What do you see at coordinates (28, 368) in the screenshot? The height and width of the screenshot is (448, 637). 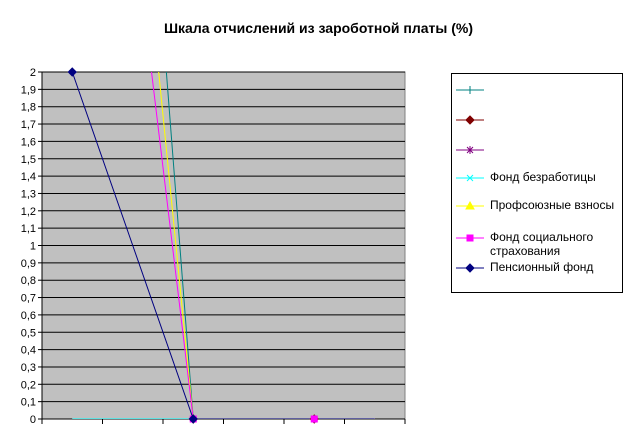 I see `y-tick-label: 0,3` at bounding box center [28, 368].